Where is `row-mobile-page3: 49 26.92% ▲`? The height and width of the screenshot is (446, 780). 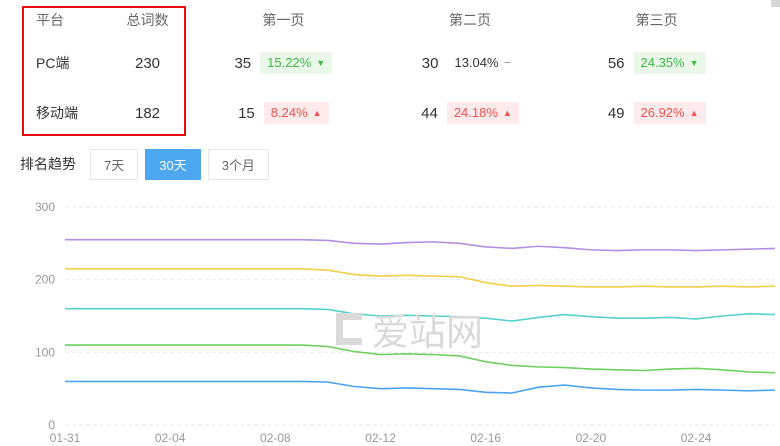
row-mobile-page3: 49 26.92% ▲ is located at coordinates (656, 113).